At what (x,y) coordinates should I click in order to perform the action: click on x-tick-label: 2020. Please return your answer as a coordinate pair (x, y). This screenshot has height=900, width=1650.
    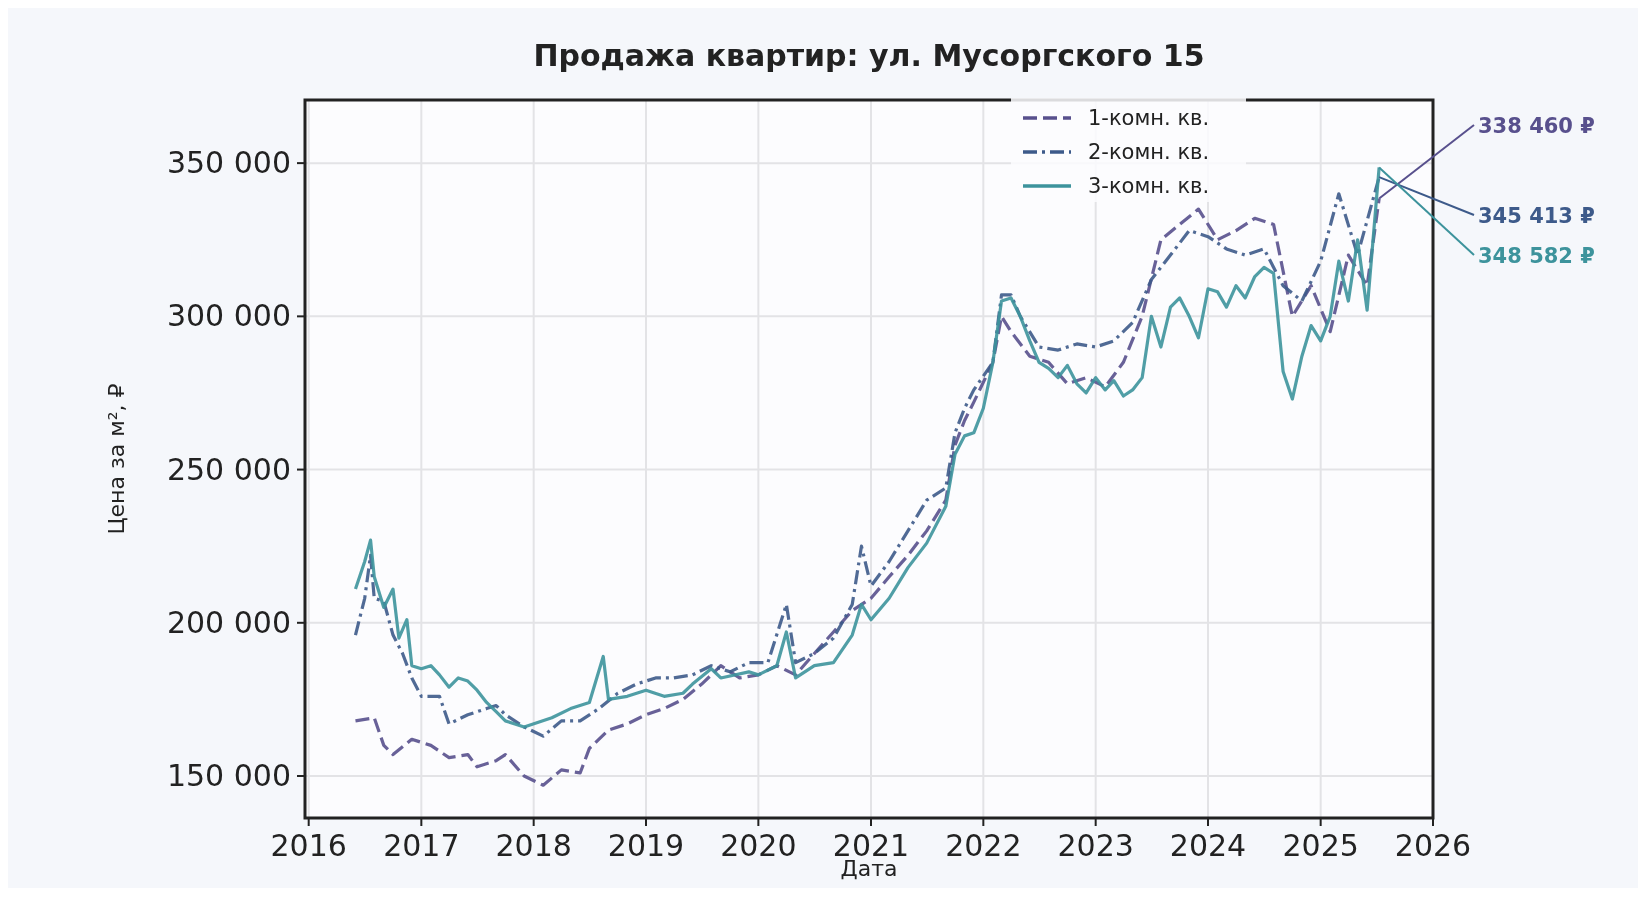
    Looking at the image, I should click on (758, 845).